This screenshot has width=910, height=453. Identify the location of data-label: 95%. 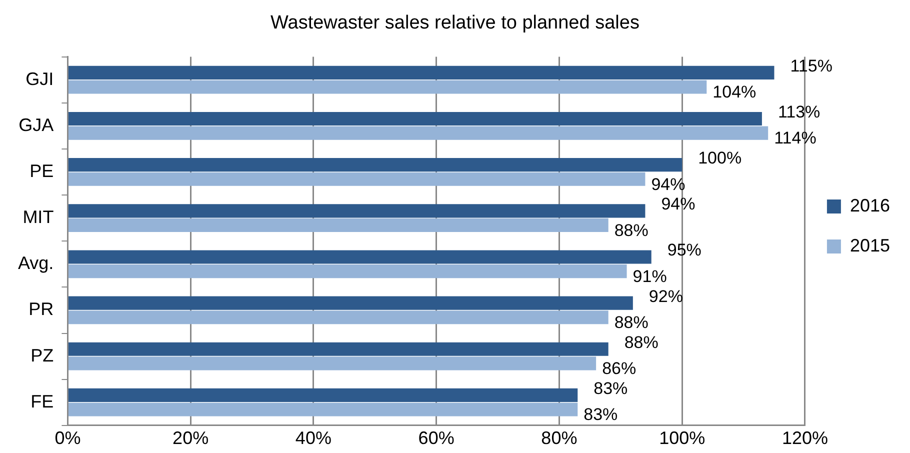
(684, 250).